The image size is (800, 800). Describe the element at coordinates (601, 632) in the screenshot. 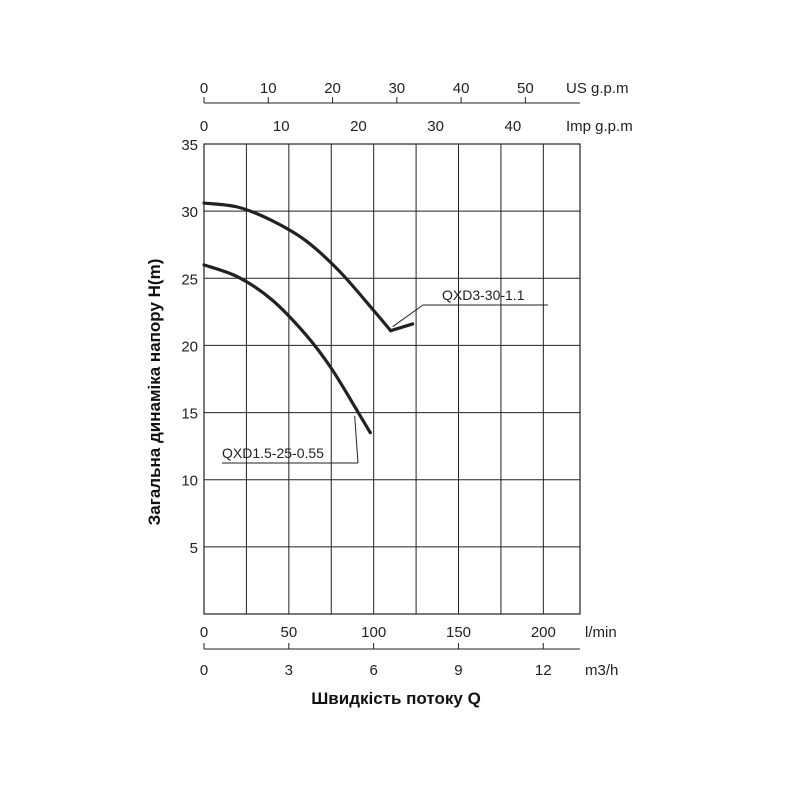

I see `axis-unit-label: l/min` at that location.